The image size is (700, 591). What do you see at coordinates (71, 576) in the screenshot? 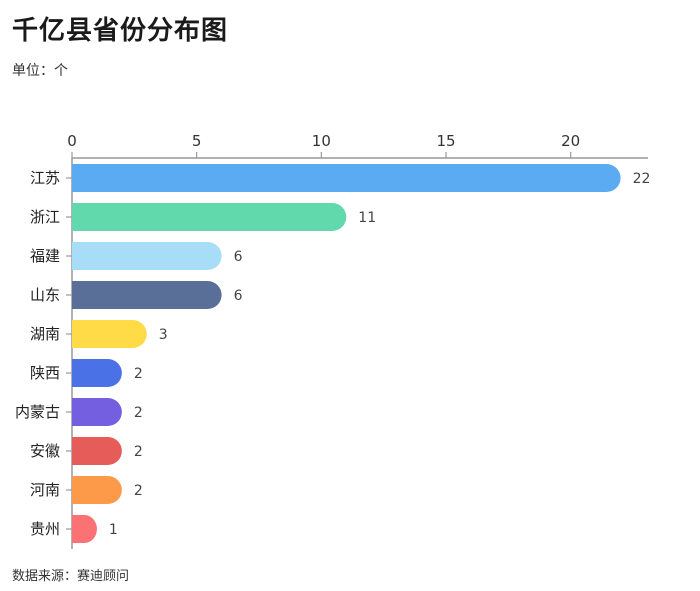
I see `data-source-note: 数据来源：赛迪顾问` at bounding box center [71, 576].